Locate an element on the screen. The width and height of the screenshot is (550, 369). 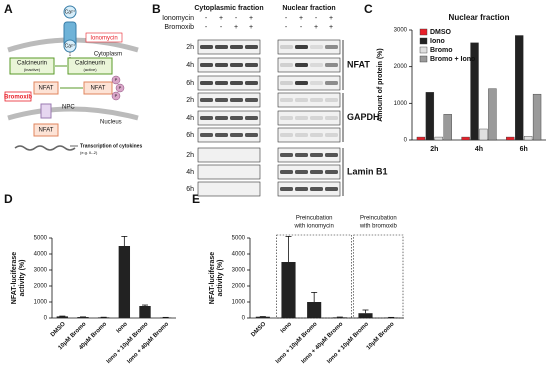
y-axis-label: activity (%) is located at coordinates (22, 278).